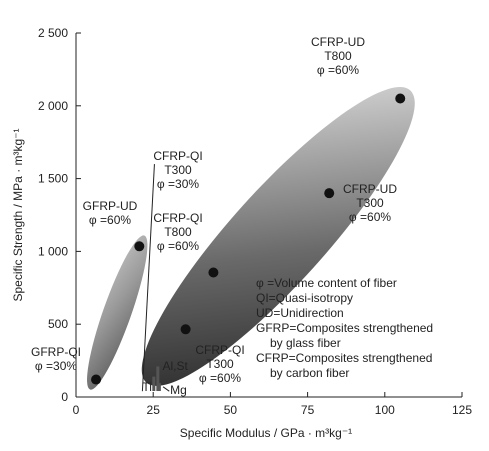  I want to click on x-ticks: 0 25 50 75 100 125, so click(272, 404).